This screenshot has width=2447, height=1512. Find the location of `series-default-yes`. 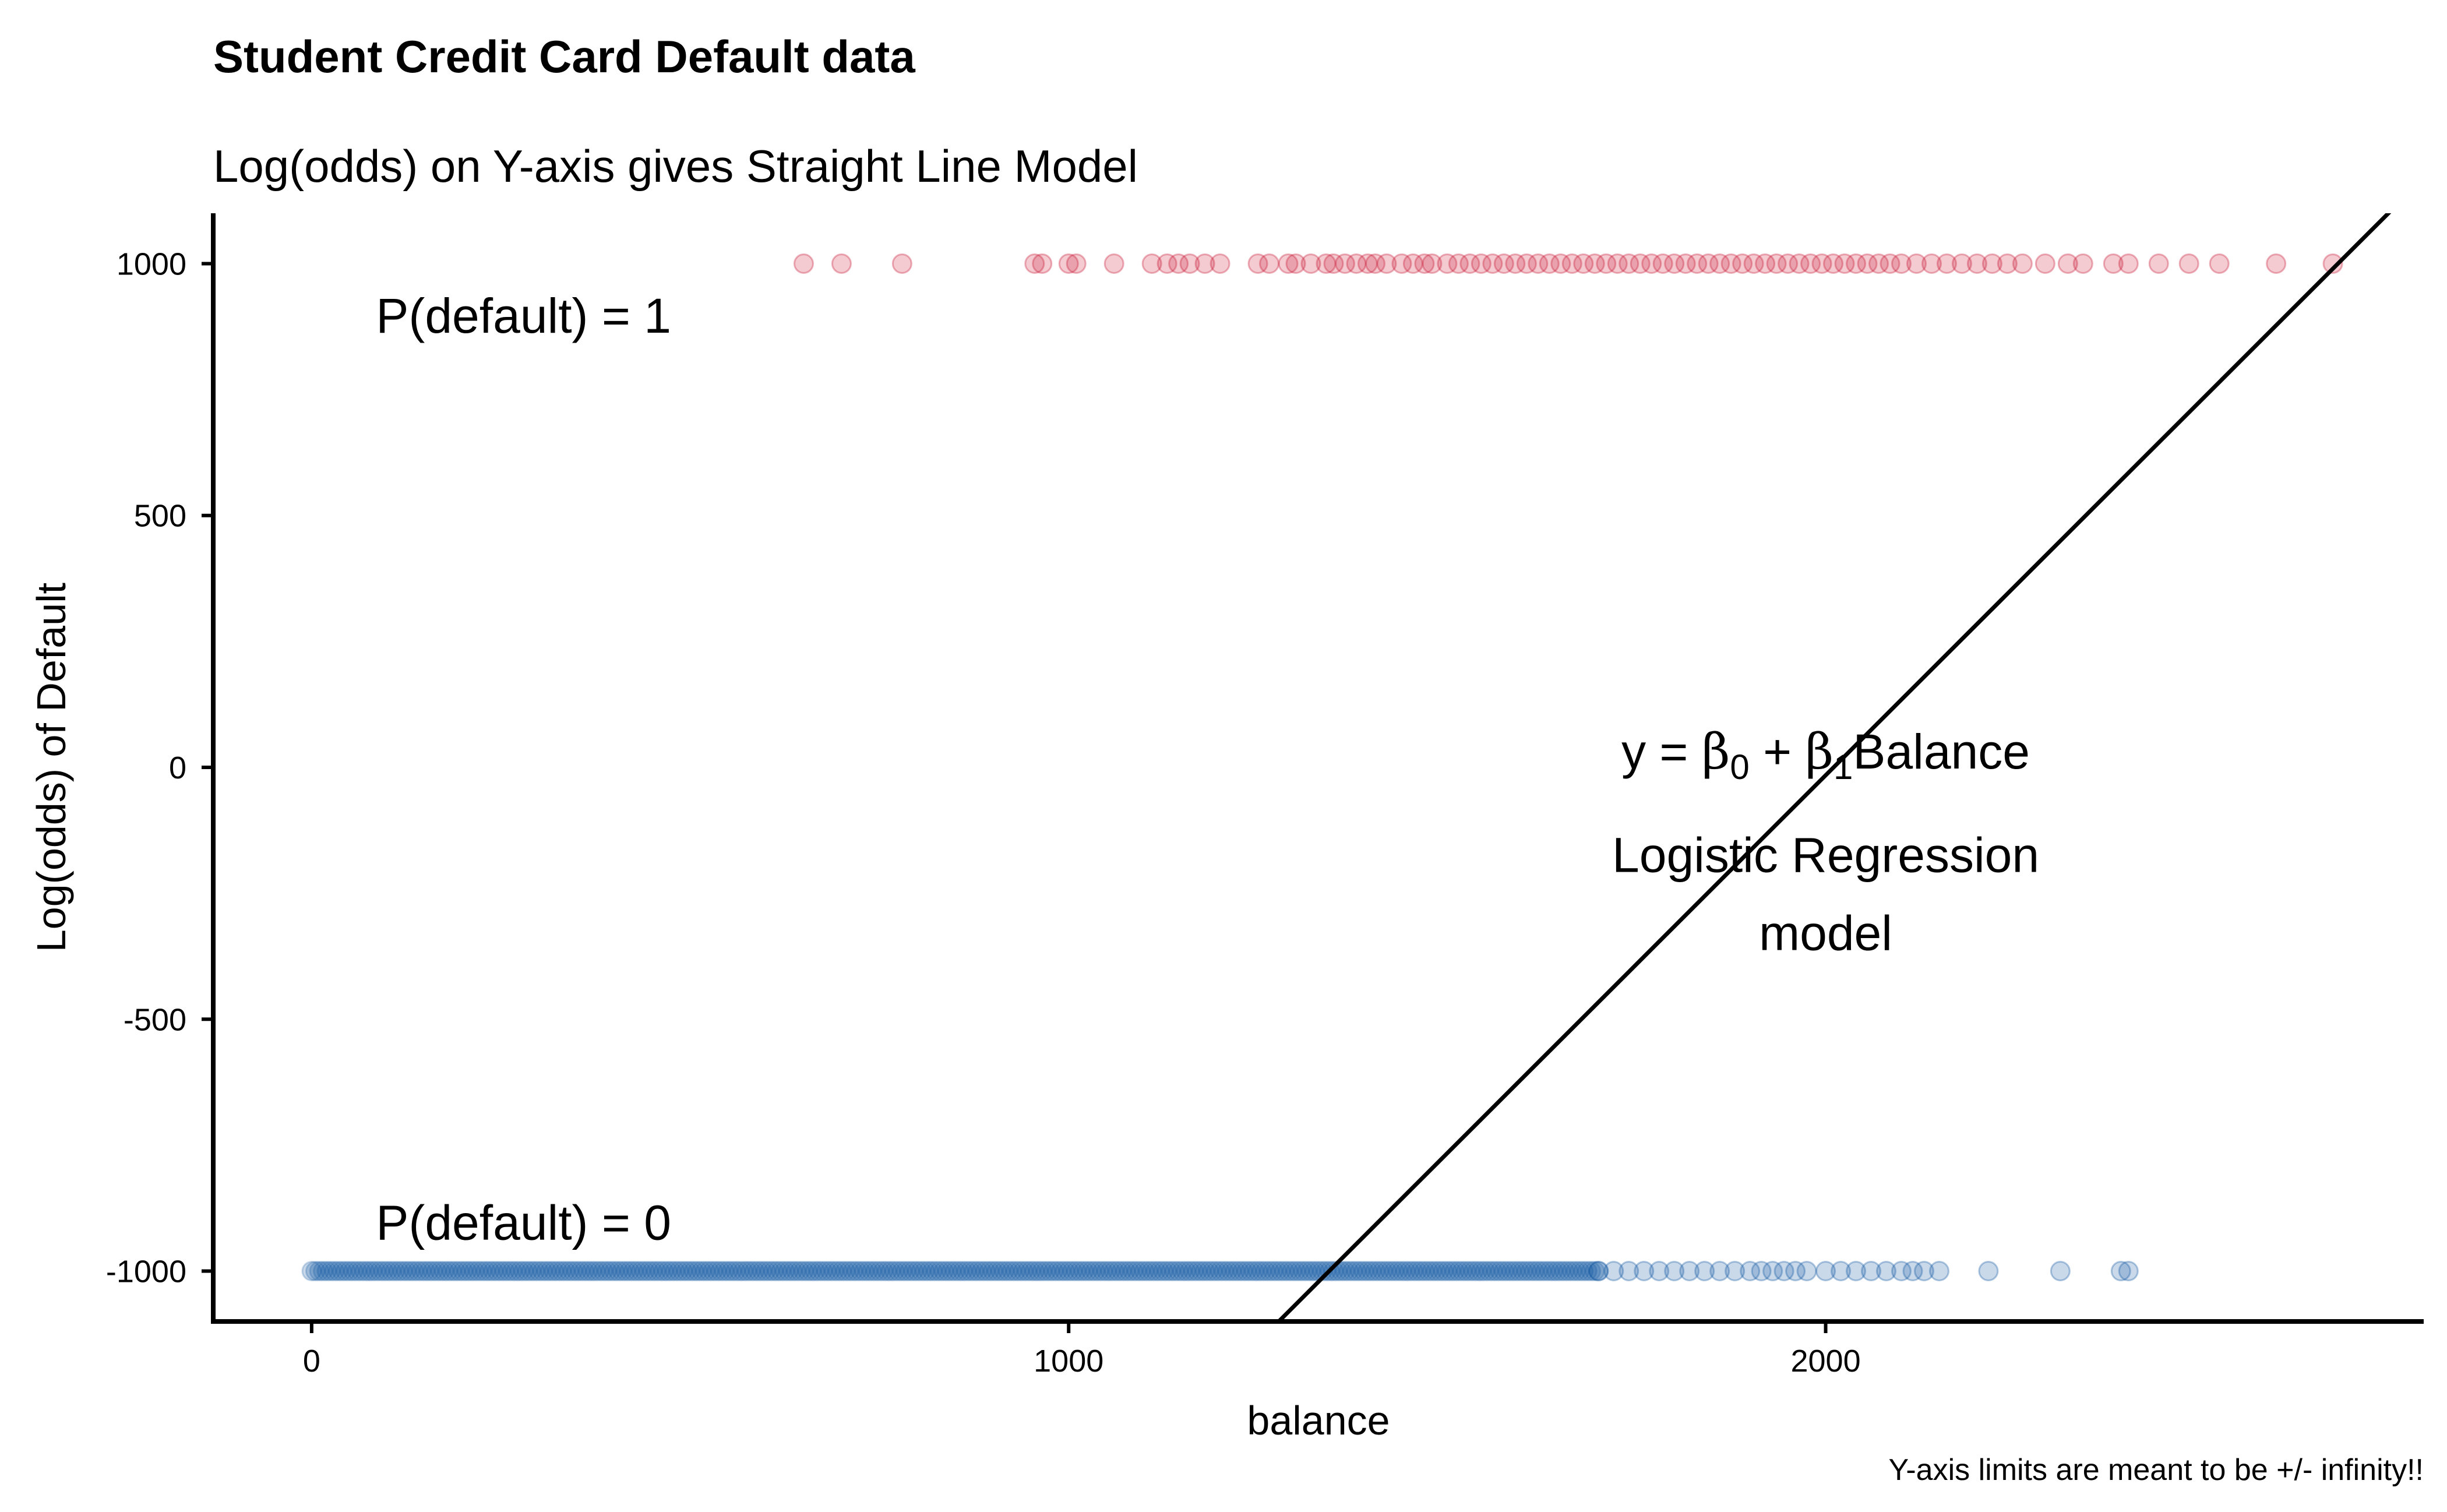

series-default-yes is located at coordinates (1568, 263).